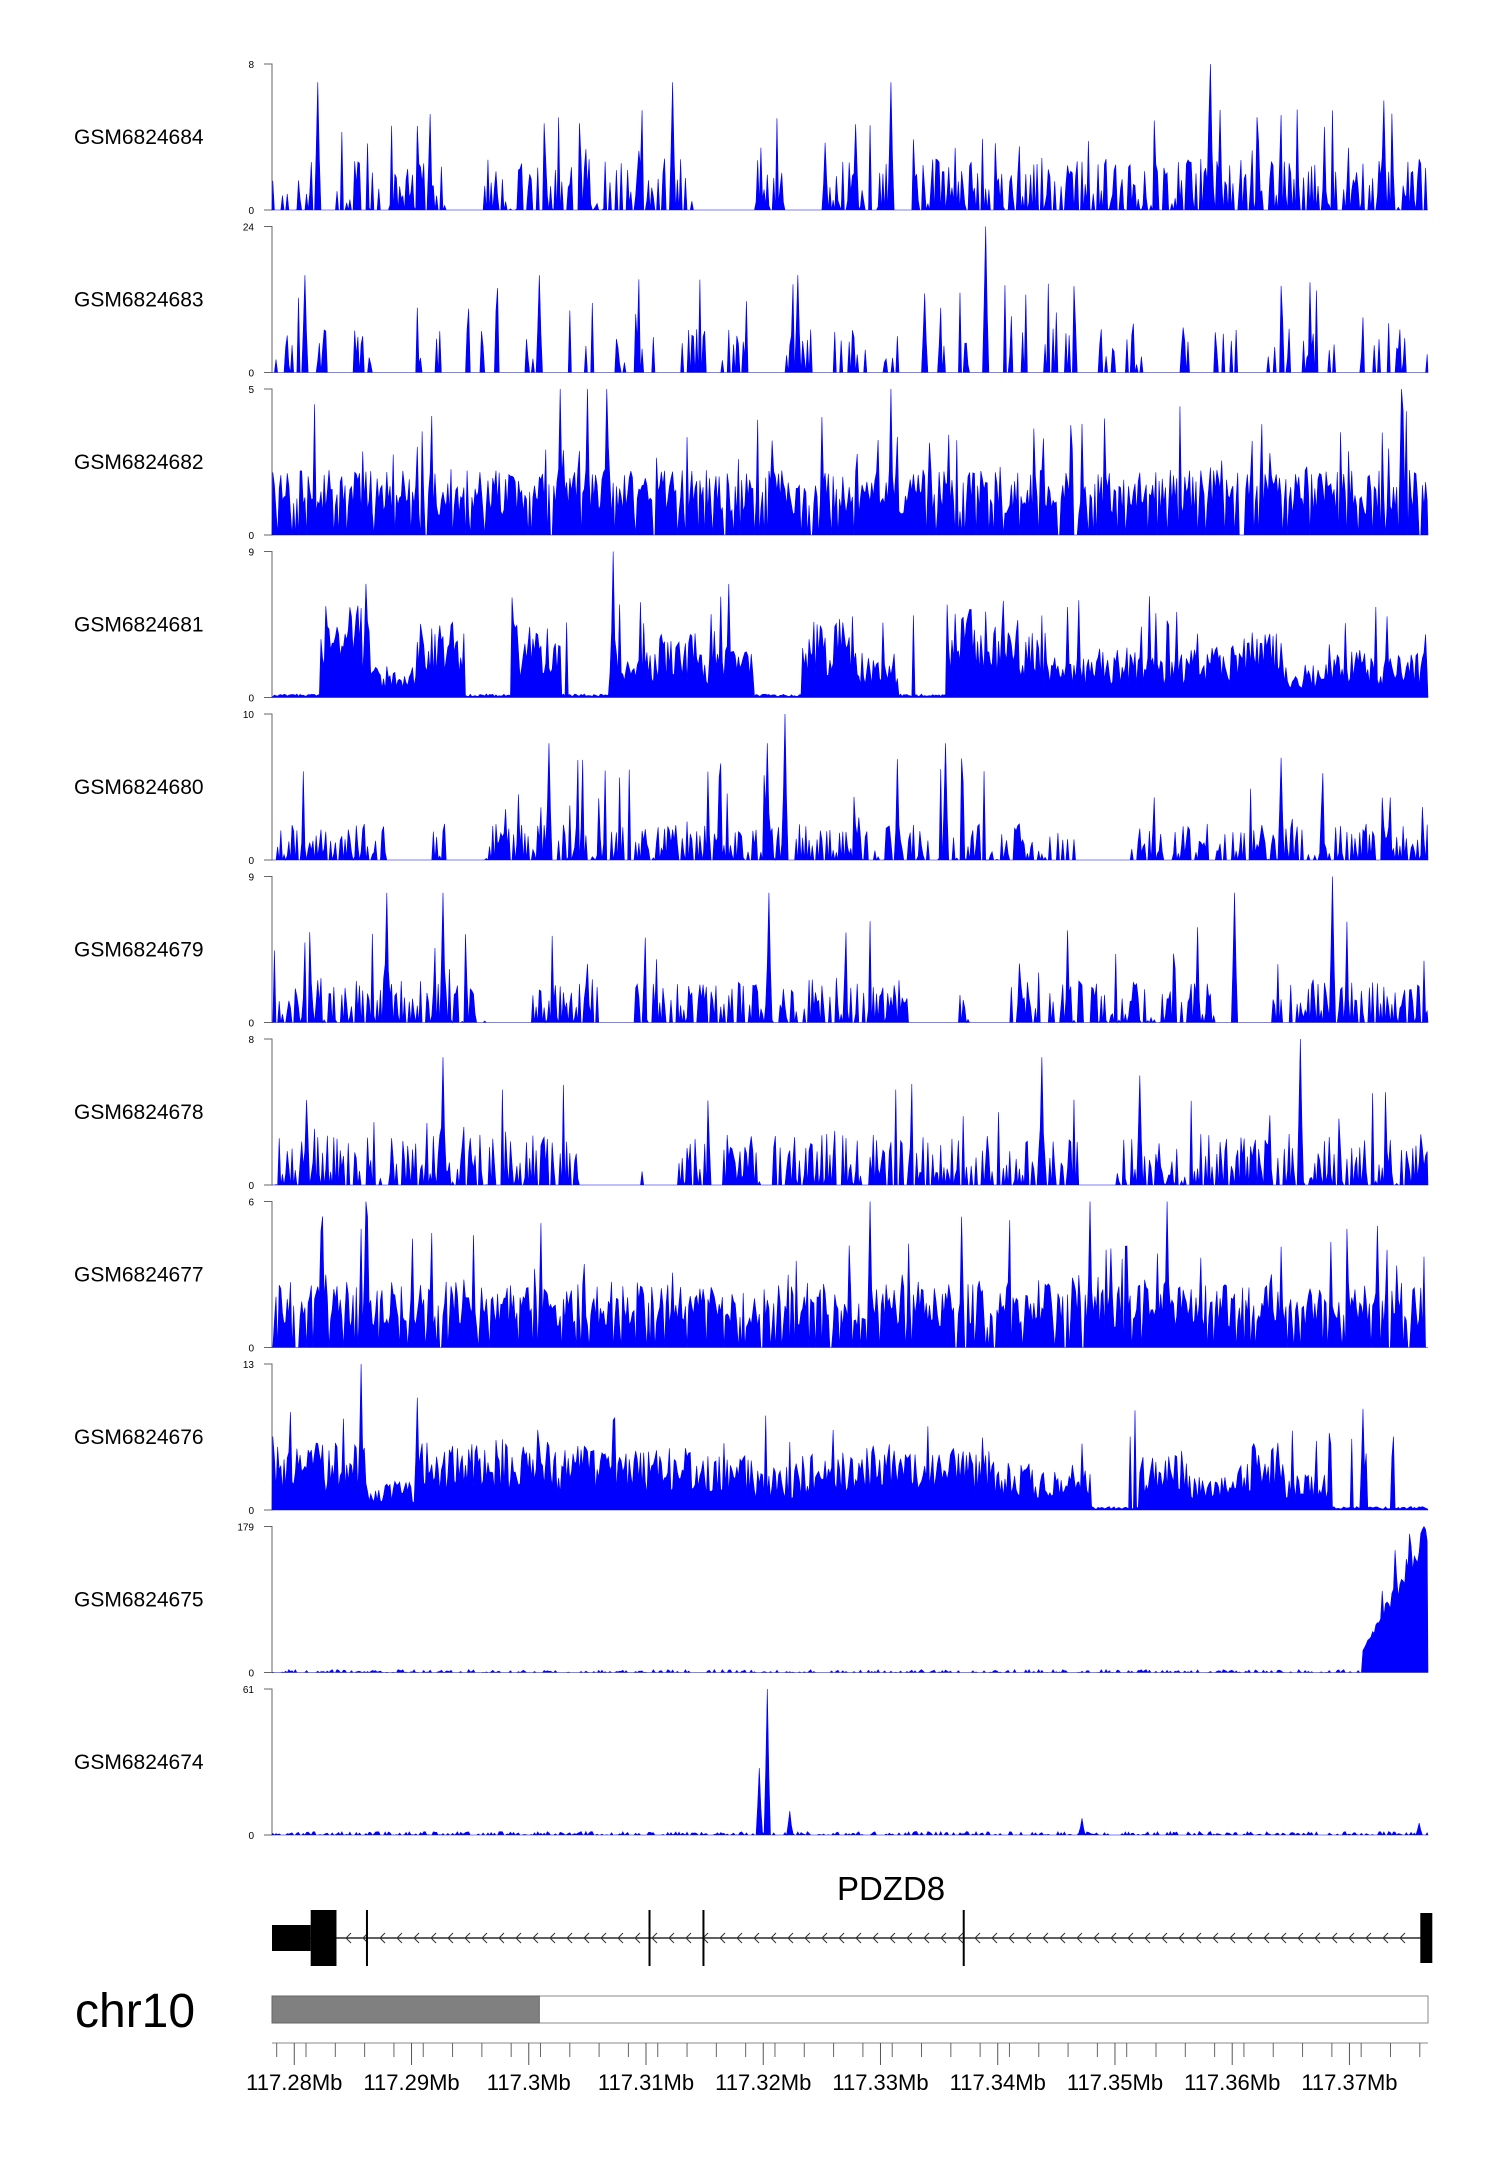  I want to click on y-axis-max-label: 6, so click(251, 1203).